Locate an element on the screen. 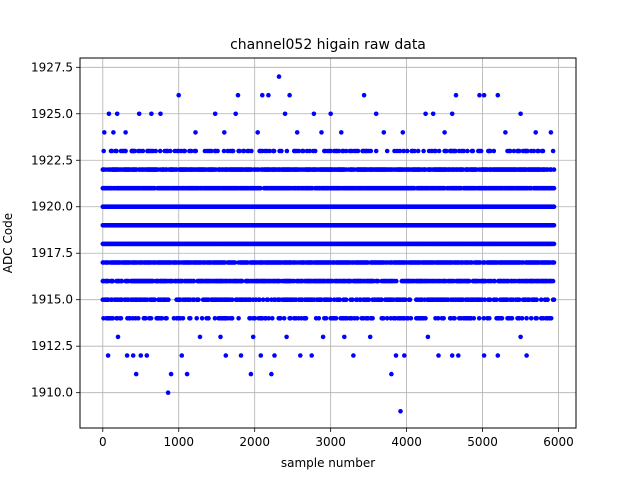 This screenshot has width=640, height=480. x-tick-label: 4000 is located at coordinates (406, 442).